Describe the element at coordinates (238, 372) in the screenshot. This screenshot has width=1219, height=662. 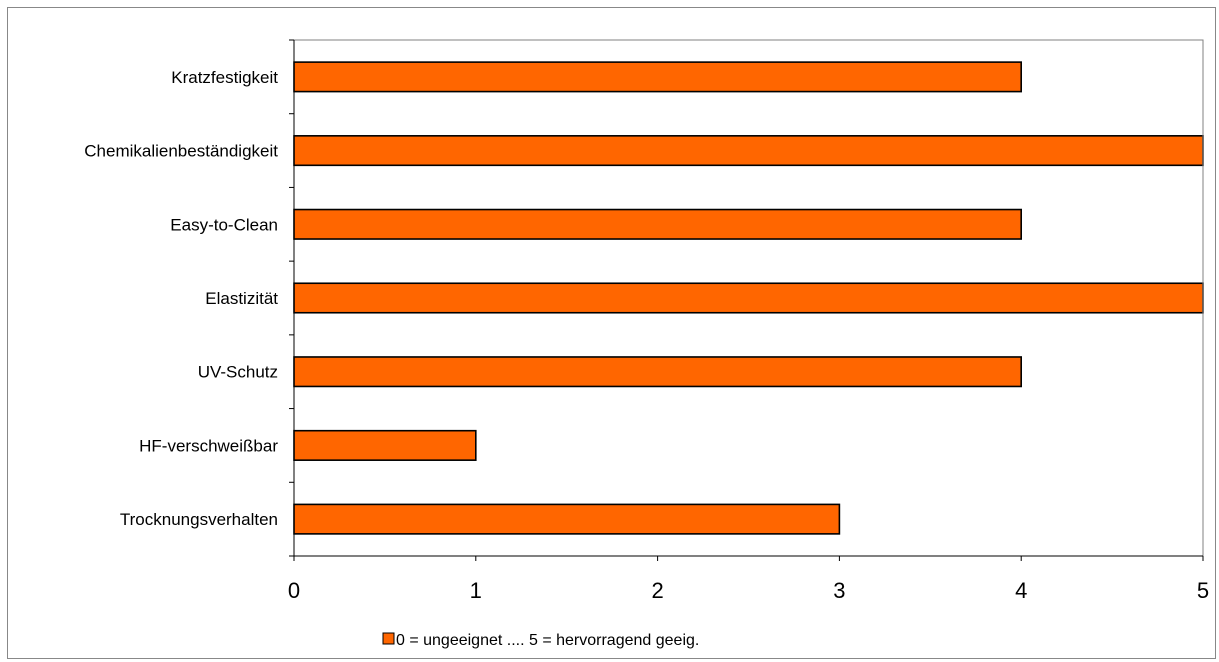
I see `category-label: UV-Schutz` at that location.